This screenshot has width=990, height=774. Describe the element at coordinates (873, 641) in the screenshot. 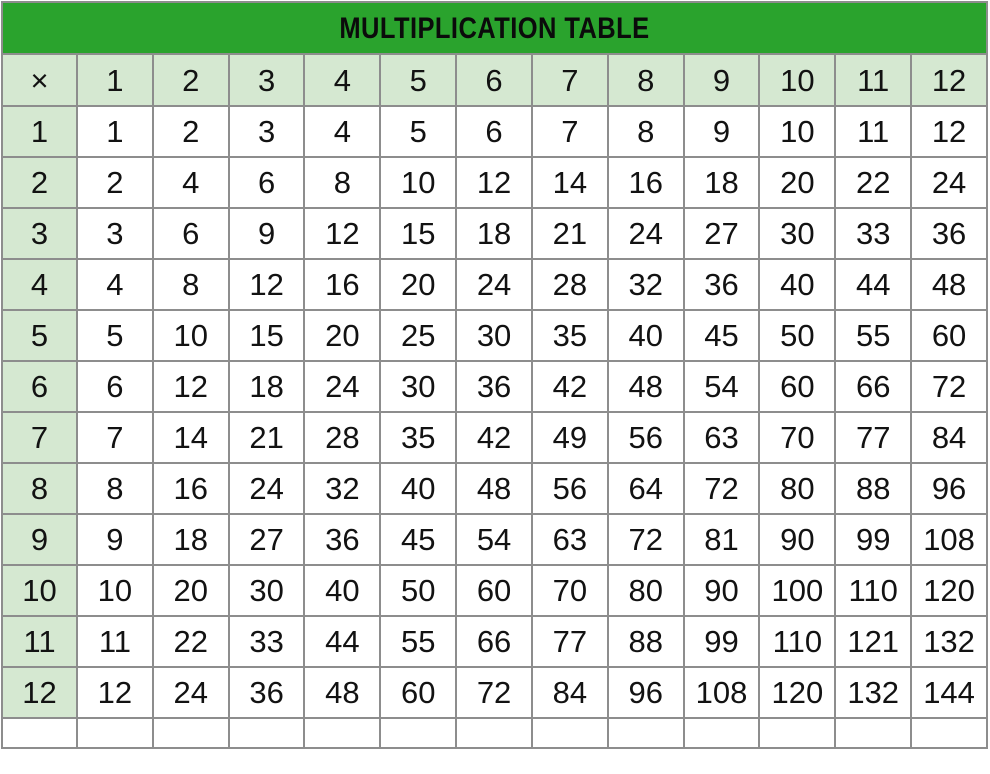

I see `product-cell: 121` at that location.